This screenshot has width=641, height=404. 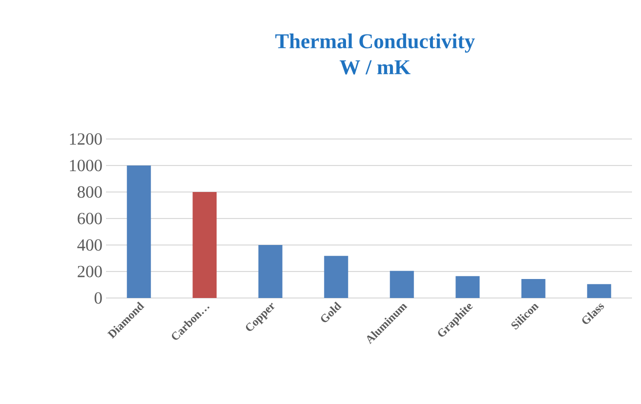 I want to click on chart-title: Thermal Conductivity, so click(x=375, y=43).